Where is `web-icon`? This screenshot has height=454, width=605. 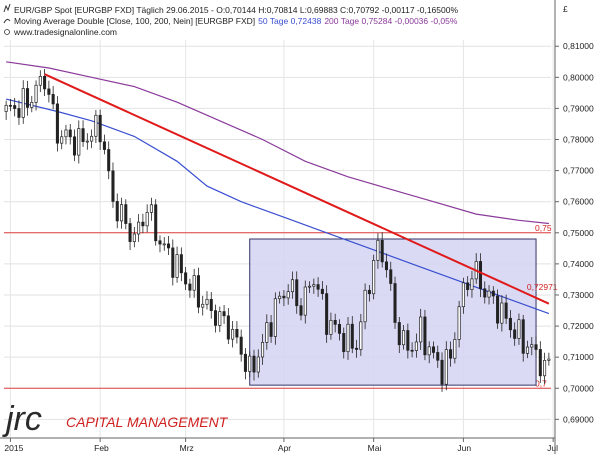
web-icon is located at coordinates (7, 32).